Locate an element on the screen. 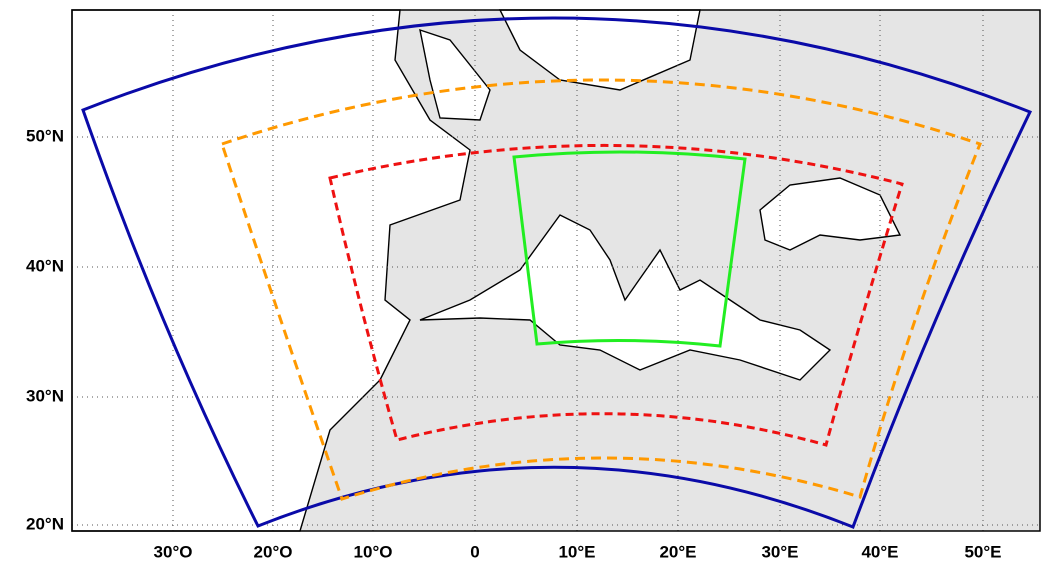  x-tick-label: 10°O is located at coordinates (373, 551).